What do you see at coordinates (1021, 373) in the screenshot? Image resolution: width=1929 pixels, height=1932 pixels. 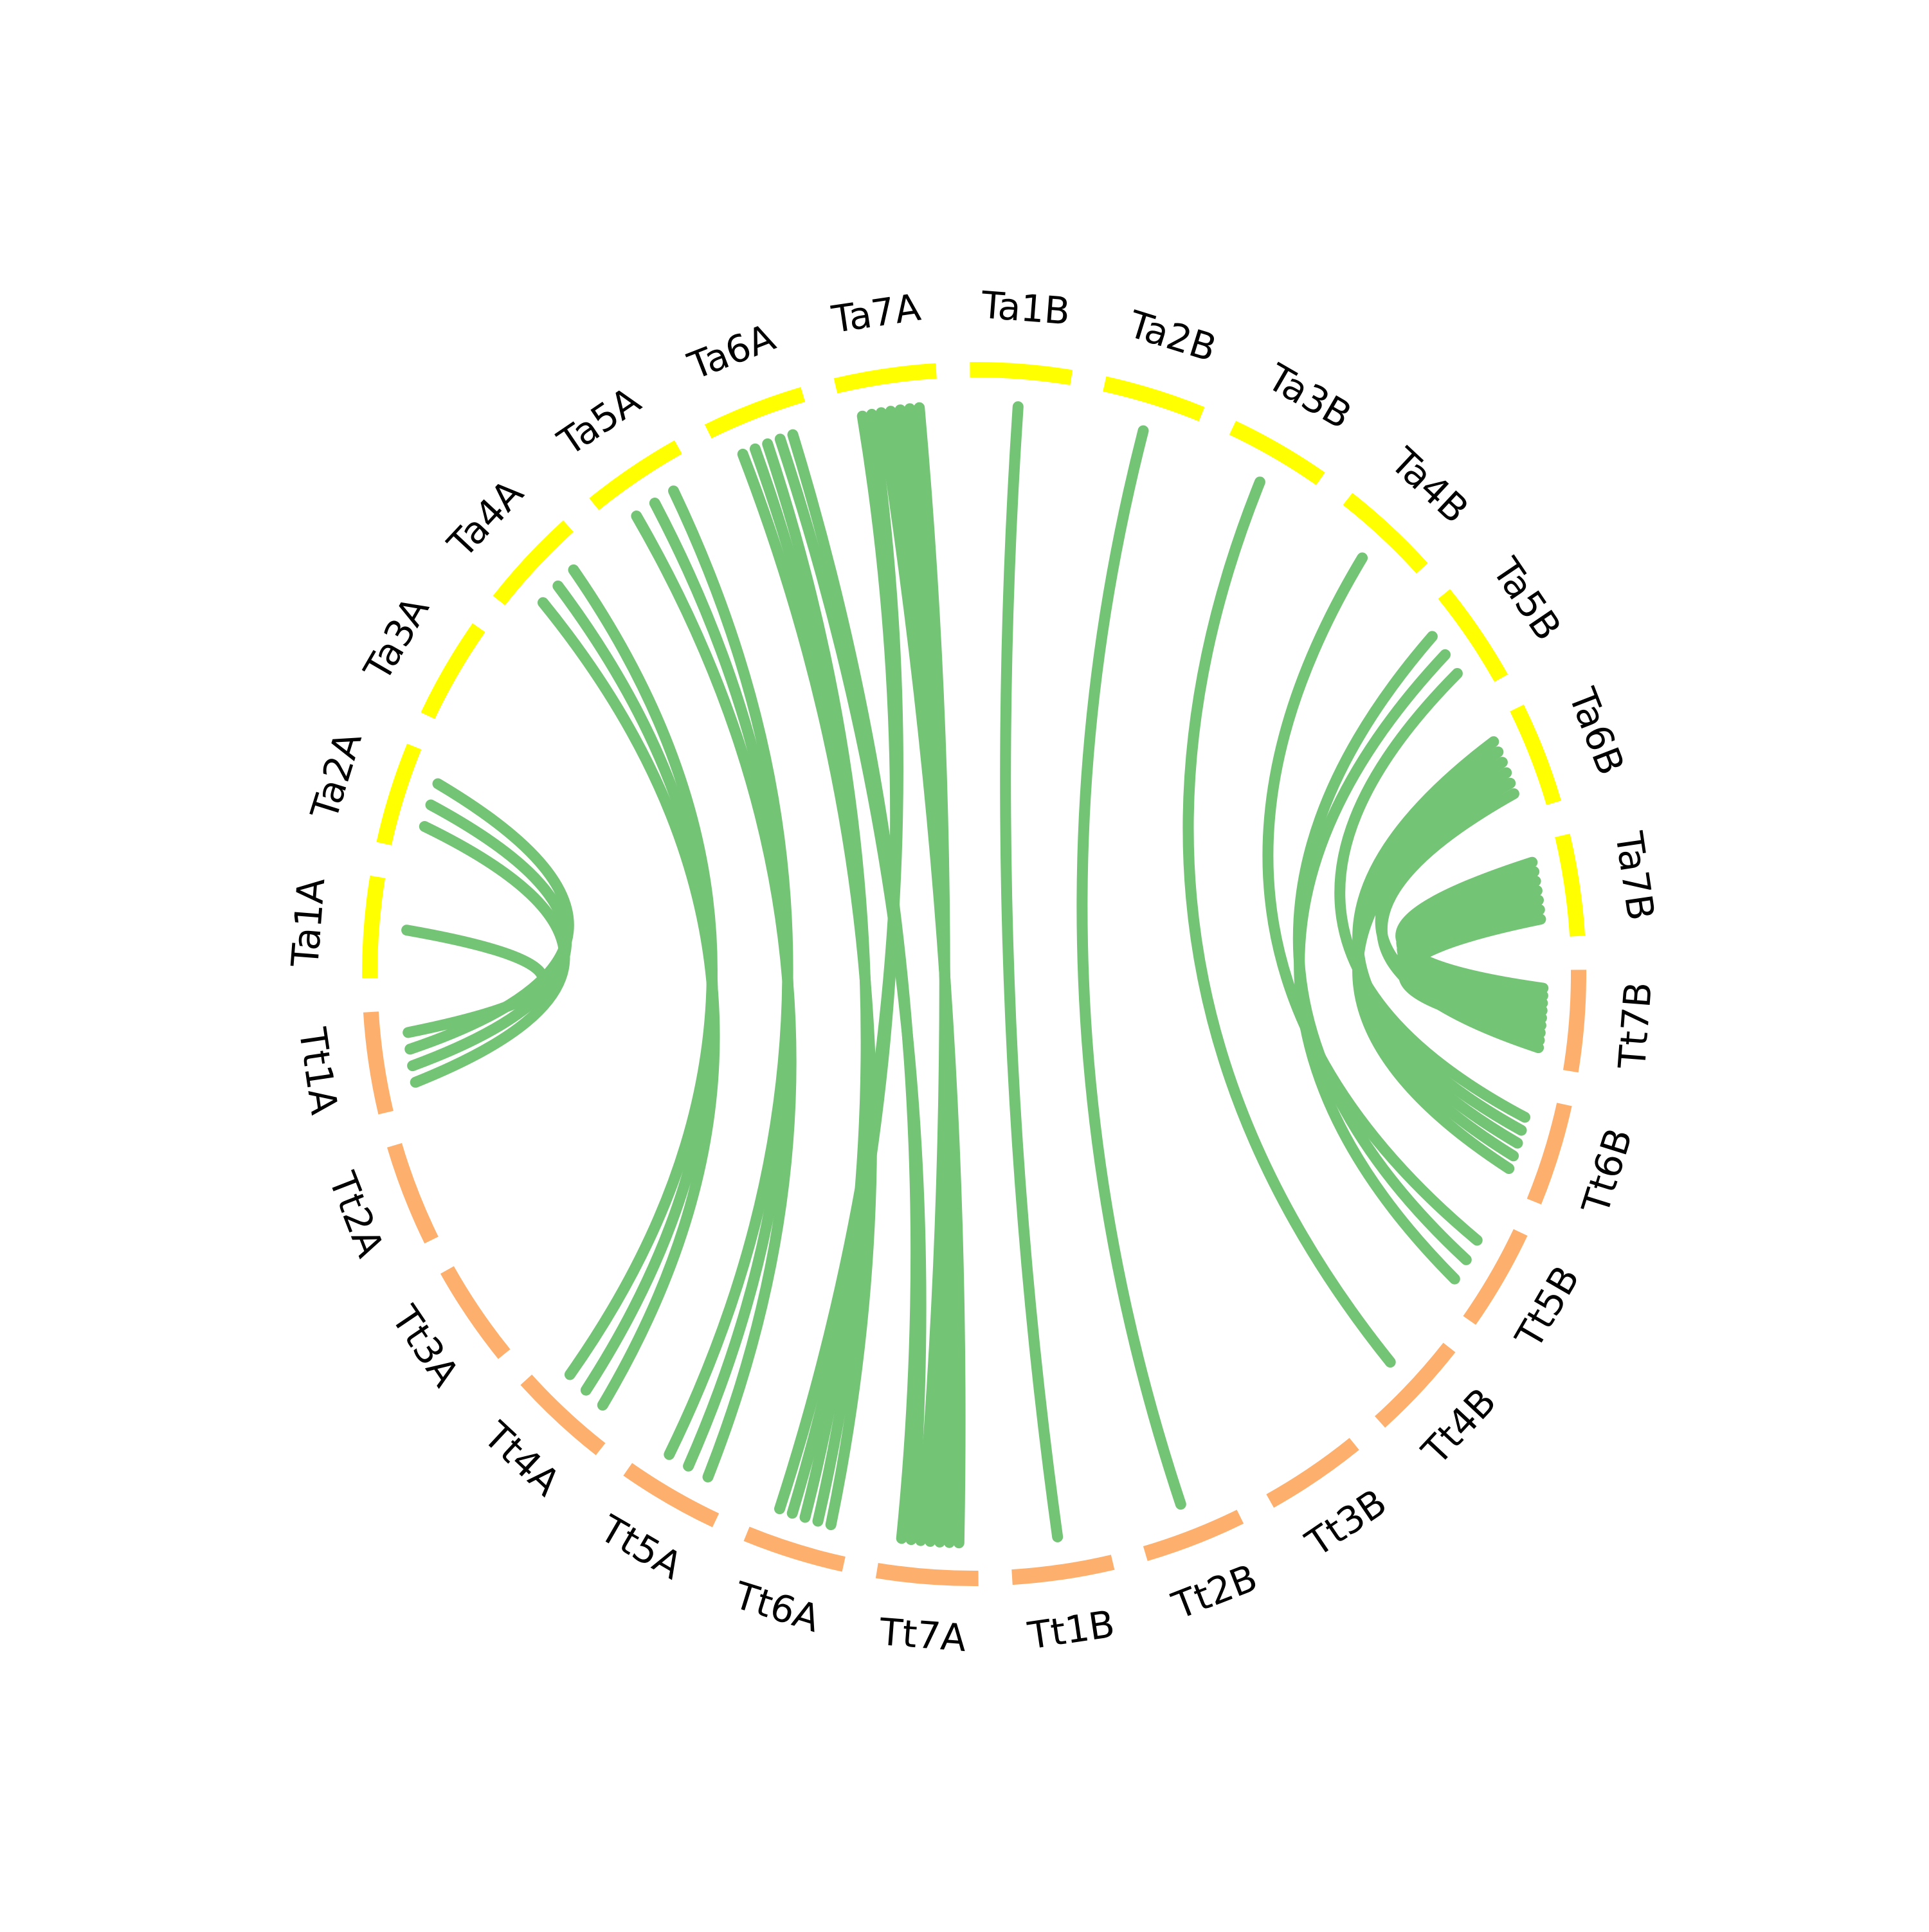 I see `segment-ta1b` at bounding box center [1021, 373].